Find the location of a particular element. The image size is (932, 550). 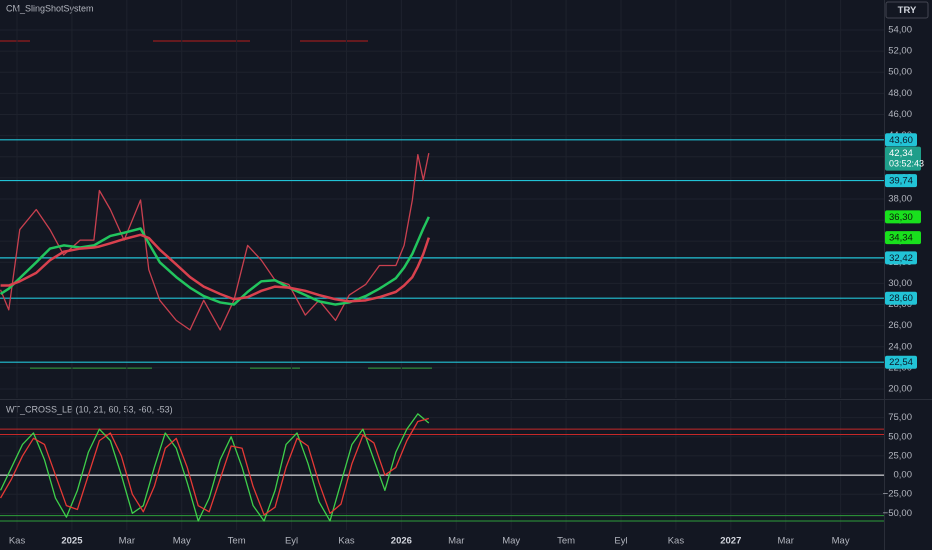

price-label: 34,34 is located at coordinates (901, 238).